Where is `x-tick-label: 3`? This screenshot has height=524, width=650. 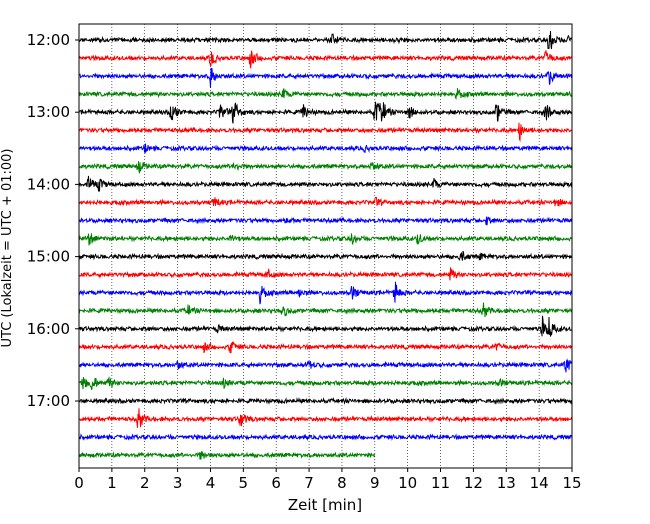
x-tick-label: 3 is located at coordinates (178, 483).